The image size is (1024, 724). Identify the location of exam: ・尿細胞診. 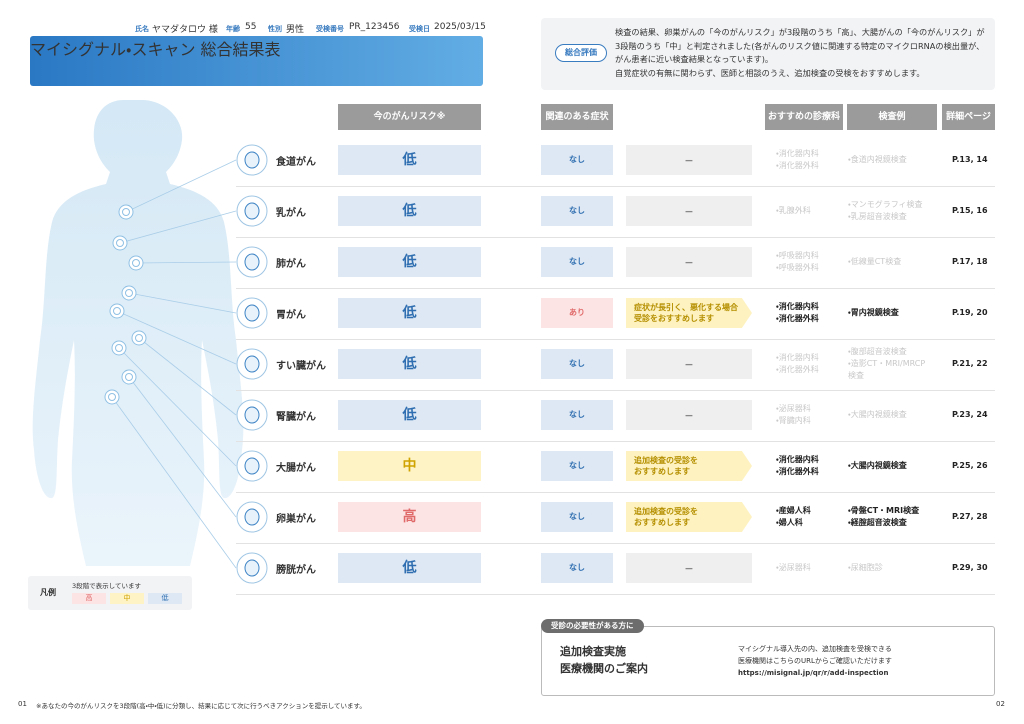
(865, 567).